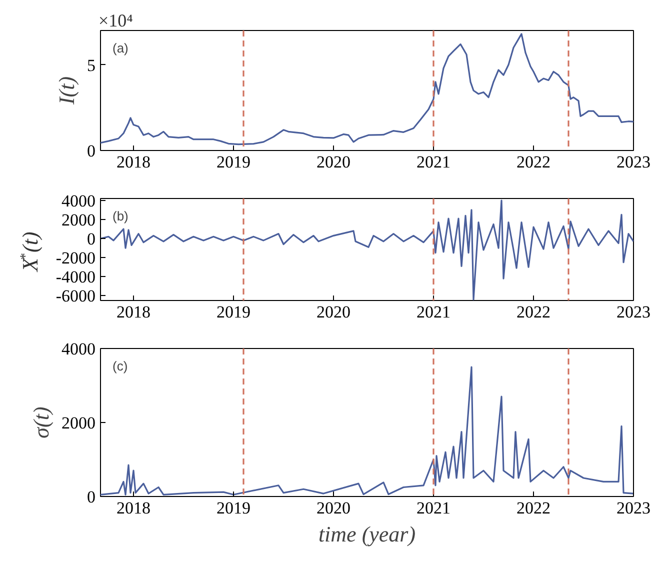  I want to click on y-tick-label: -6000, so click(76, 296).